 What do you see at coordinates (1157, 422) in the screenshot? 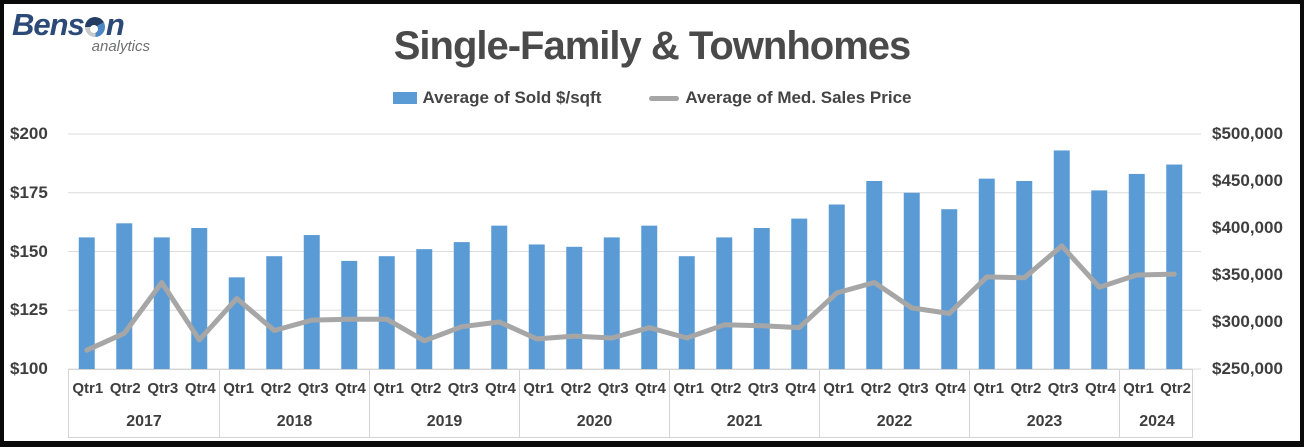
I see `x-axis-year-label: 2024` at bounding box center [1157, 422].